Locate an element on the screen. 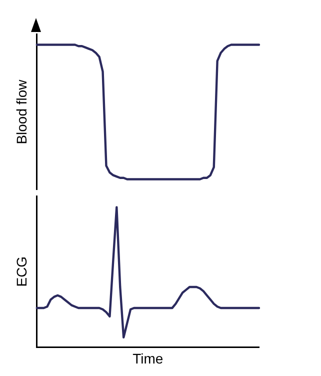 This screenshot has width=321, height=376. y-axis-title: Blood flow is located at coordinates (21, 111).